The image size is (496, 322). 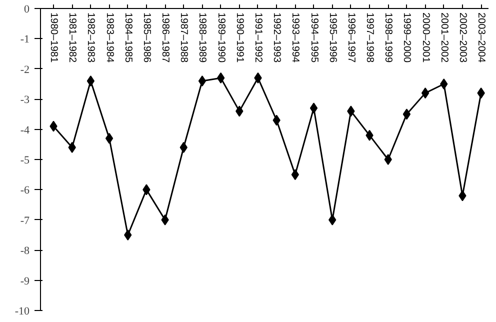 What do you see at coordinates (239, 37) in the screenshot?
I see `x-tick-label: 1990–1991` at bounding box center [239, 37].